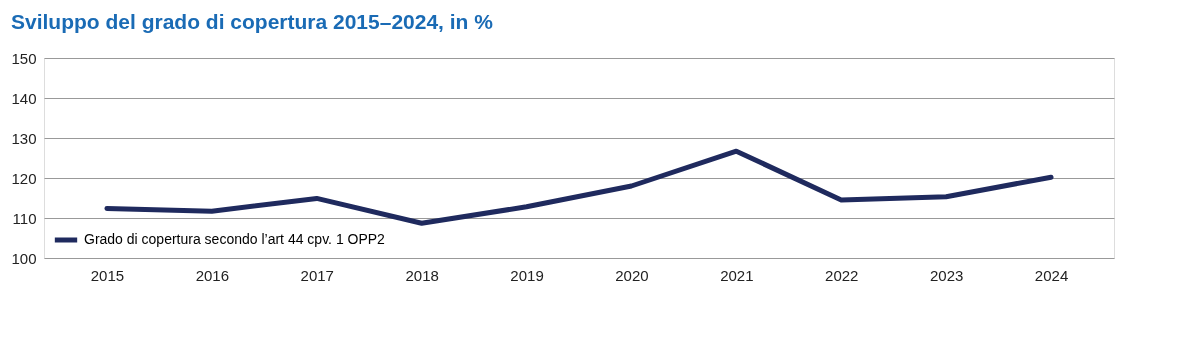  What do you see at coordinates (24, 218) in the screenshot?
I see `y-tick-label: 110` at bounding box center [24, 218].